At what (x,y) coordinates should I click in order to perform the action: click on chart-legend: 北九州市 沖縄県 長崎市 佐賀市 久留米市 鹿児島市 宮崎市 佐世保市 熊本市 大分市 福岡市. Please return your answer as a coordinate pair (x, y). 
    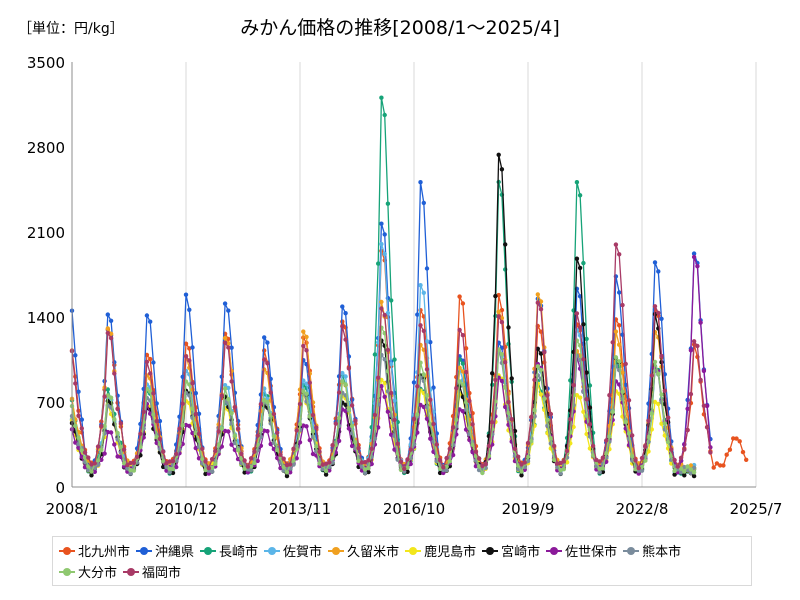
    Looking at the image, I should click on (402, 561).